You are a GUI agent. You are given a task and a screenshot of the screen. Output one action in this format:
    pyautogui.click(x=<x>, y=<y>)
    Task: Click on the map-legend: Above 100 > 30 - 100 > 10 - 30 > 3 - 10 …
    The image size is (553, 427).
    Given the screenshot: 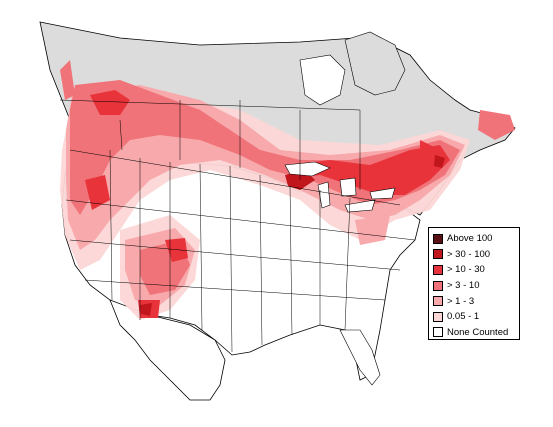 What is the action you would take?
    pyautogui.click(x=474, y=283)
    